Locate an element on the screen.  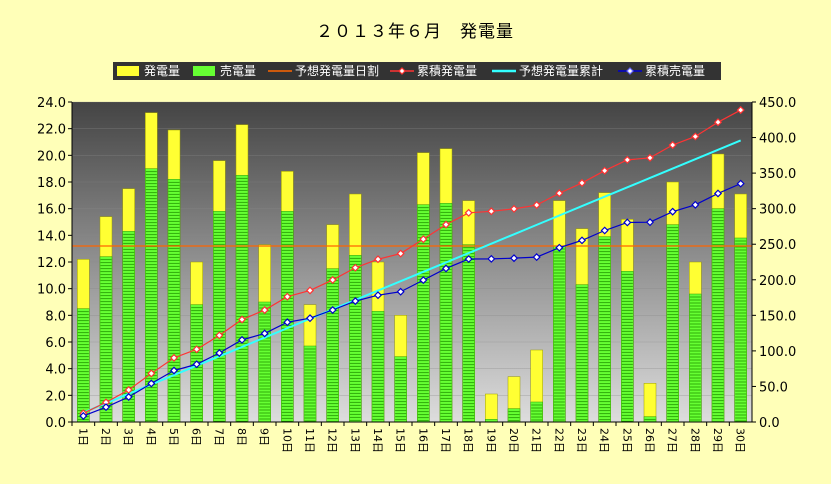
y-tick-label: 0.0 is located at coordinates (55, 423).